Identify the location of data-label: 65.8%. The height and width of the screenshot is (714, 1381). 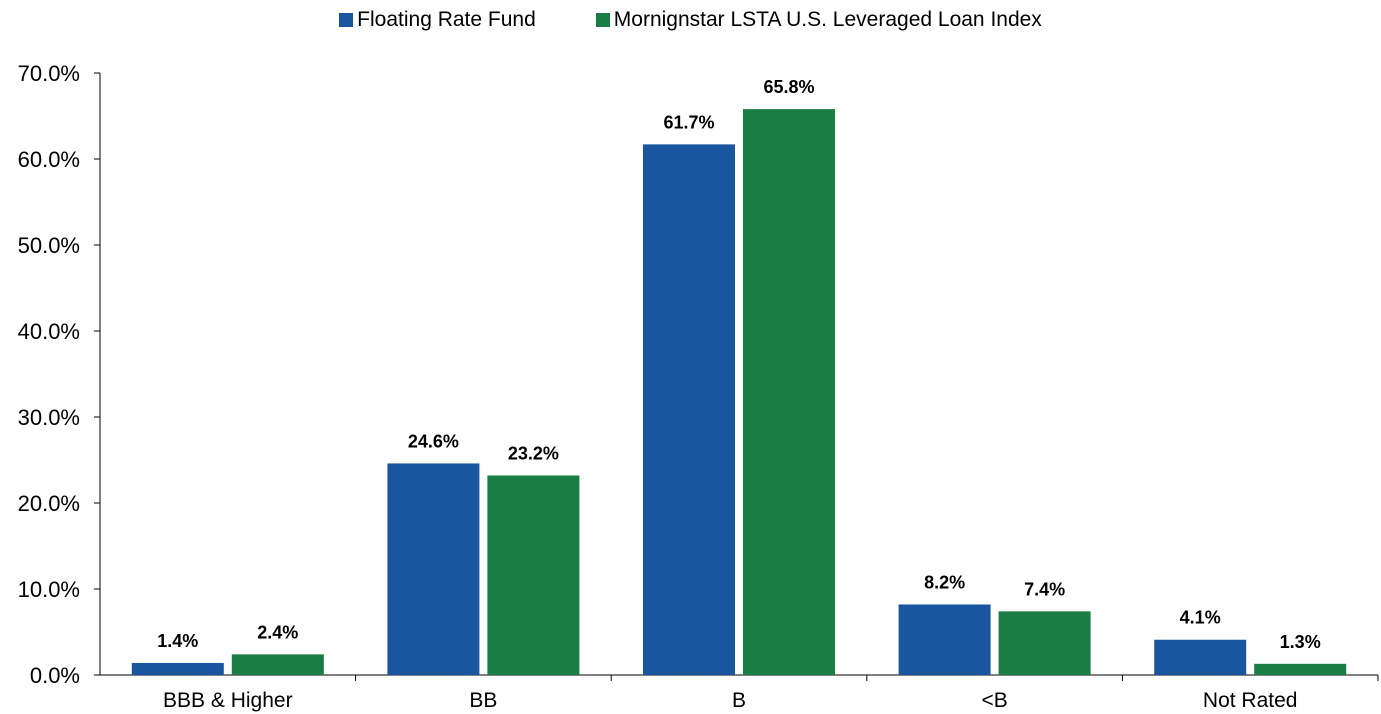
(788, 87).